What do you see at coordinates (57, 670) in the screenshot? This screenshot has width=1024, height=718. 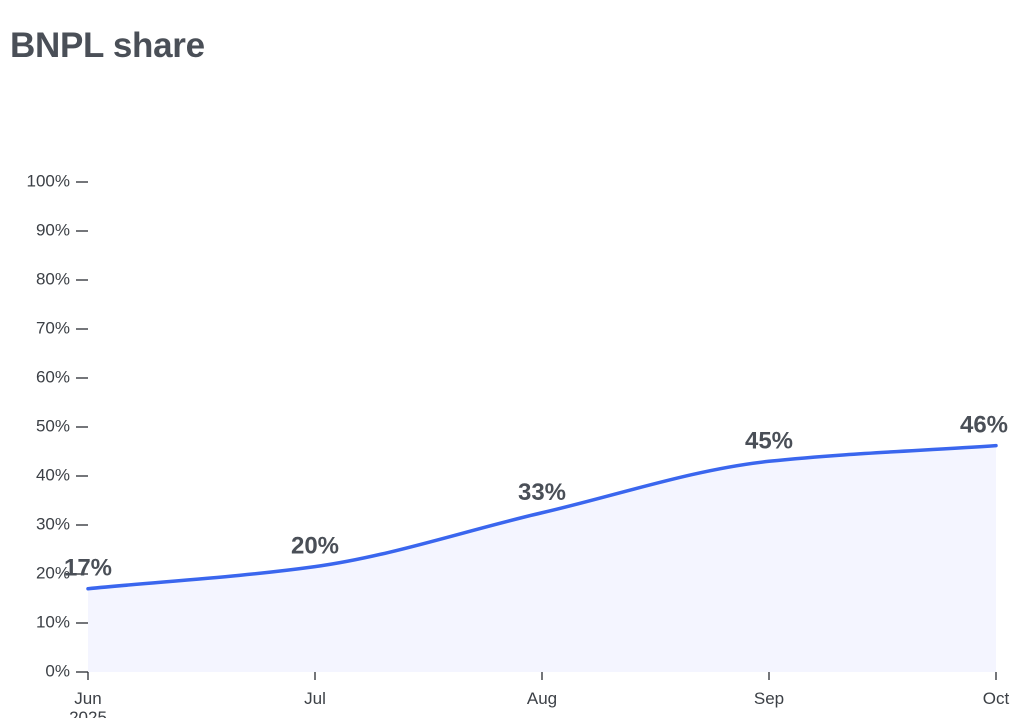 I see `y-tick-label: 0%` at bounding box center [57, 670].